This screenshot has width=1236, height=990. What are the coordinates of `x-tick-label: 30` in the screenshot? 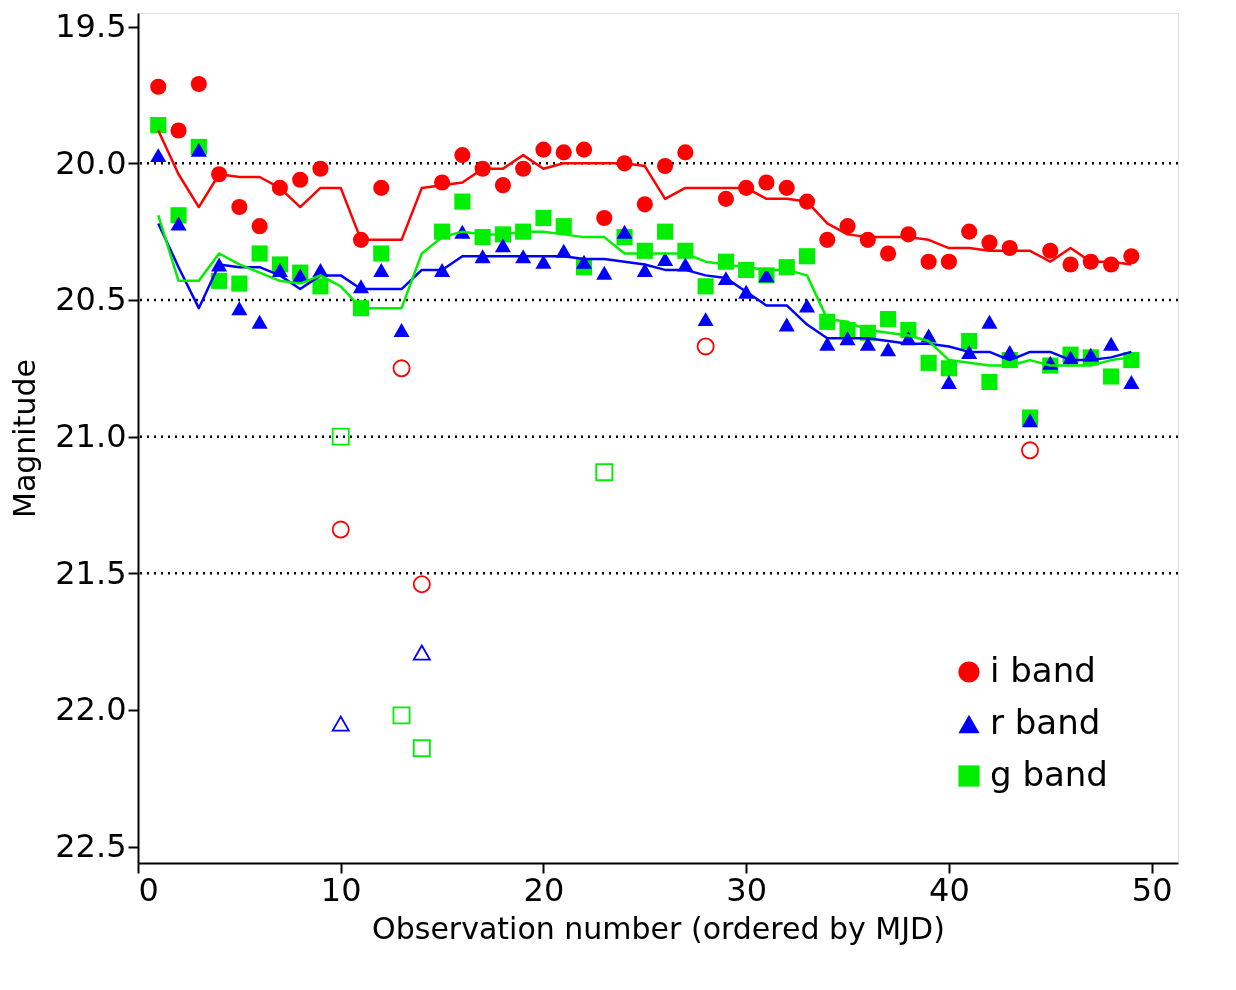 It's located at (747, 889).